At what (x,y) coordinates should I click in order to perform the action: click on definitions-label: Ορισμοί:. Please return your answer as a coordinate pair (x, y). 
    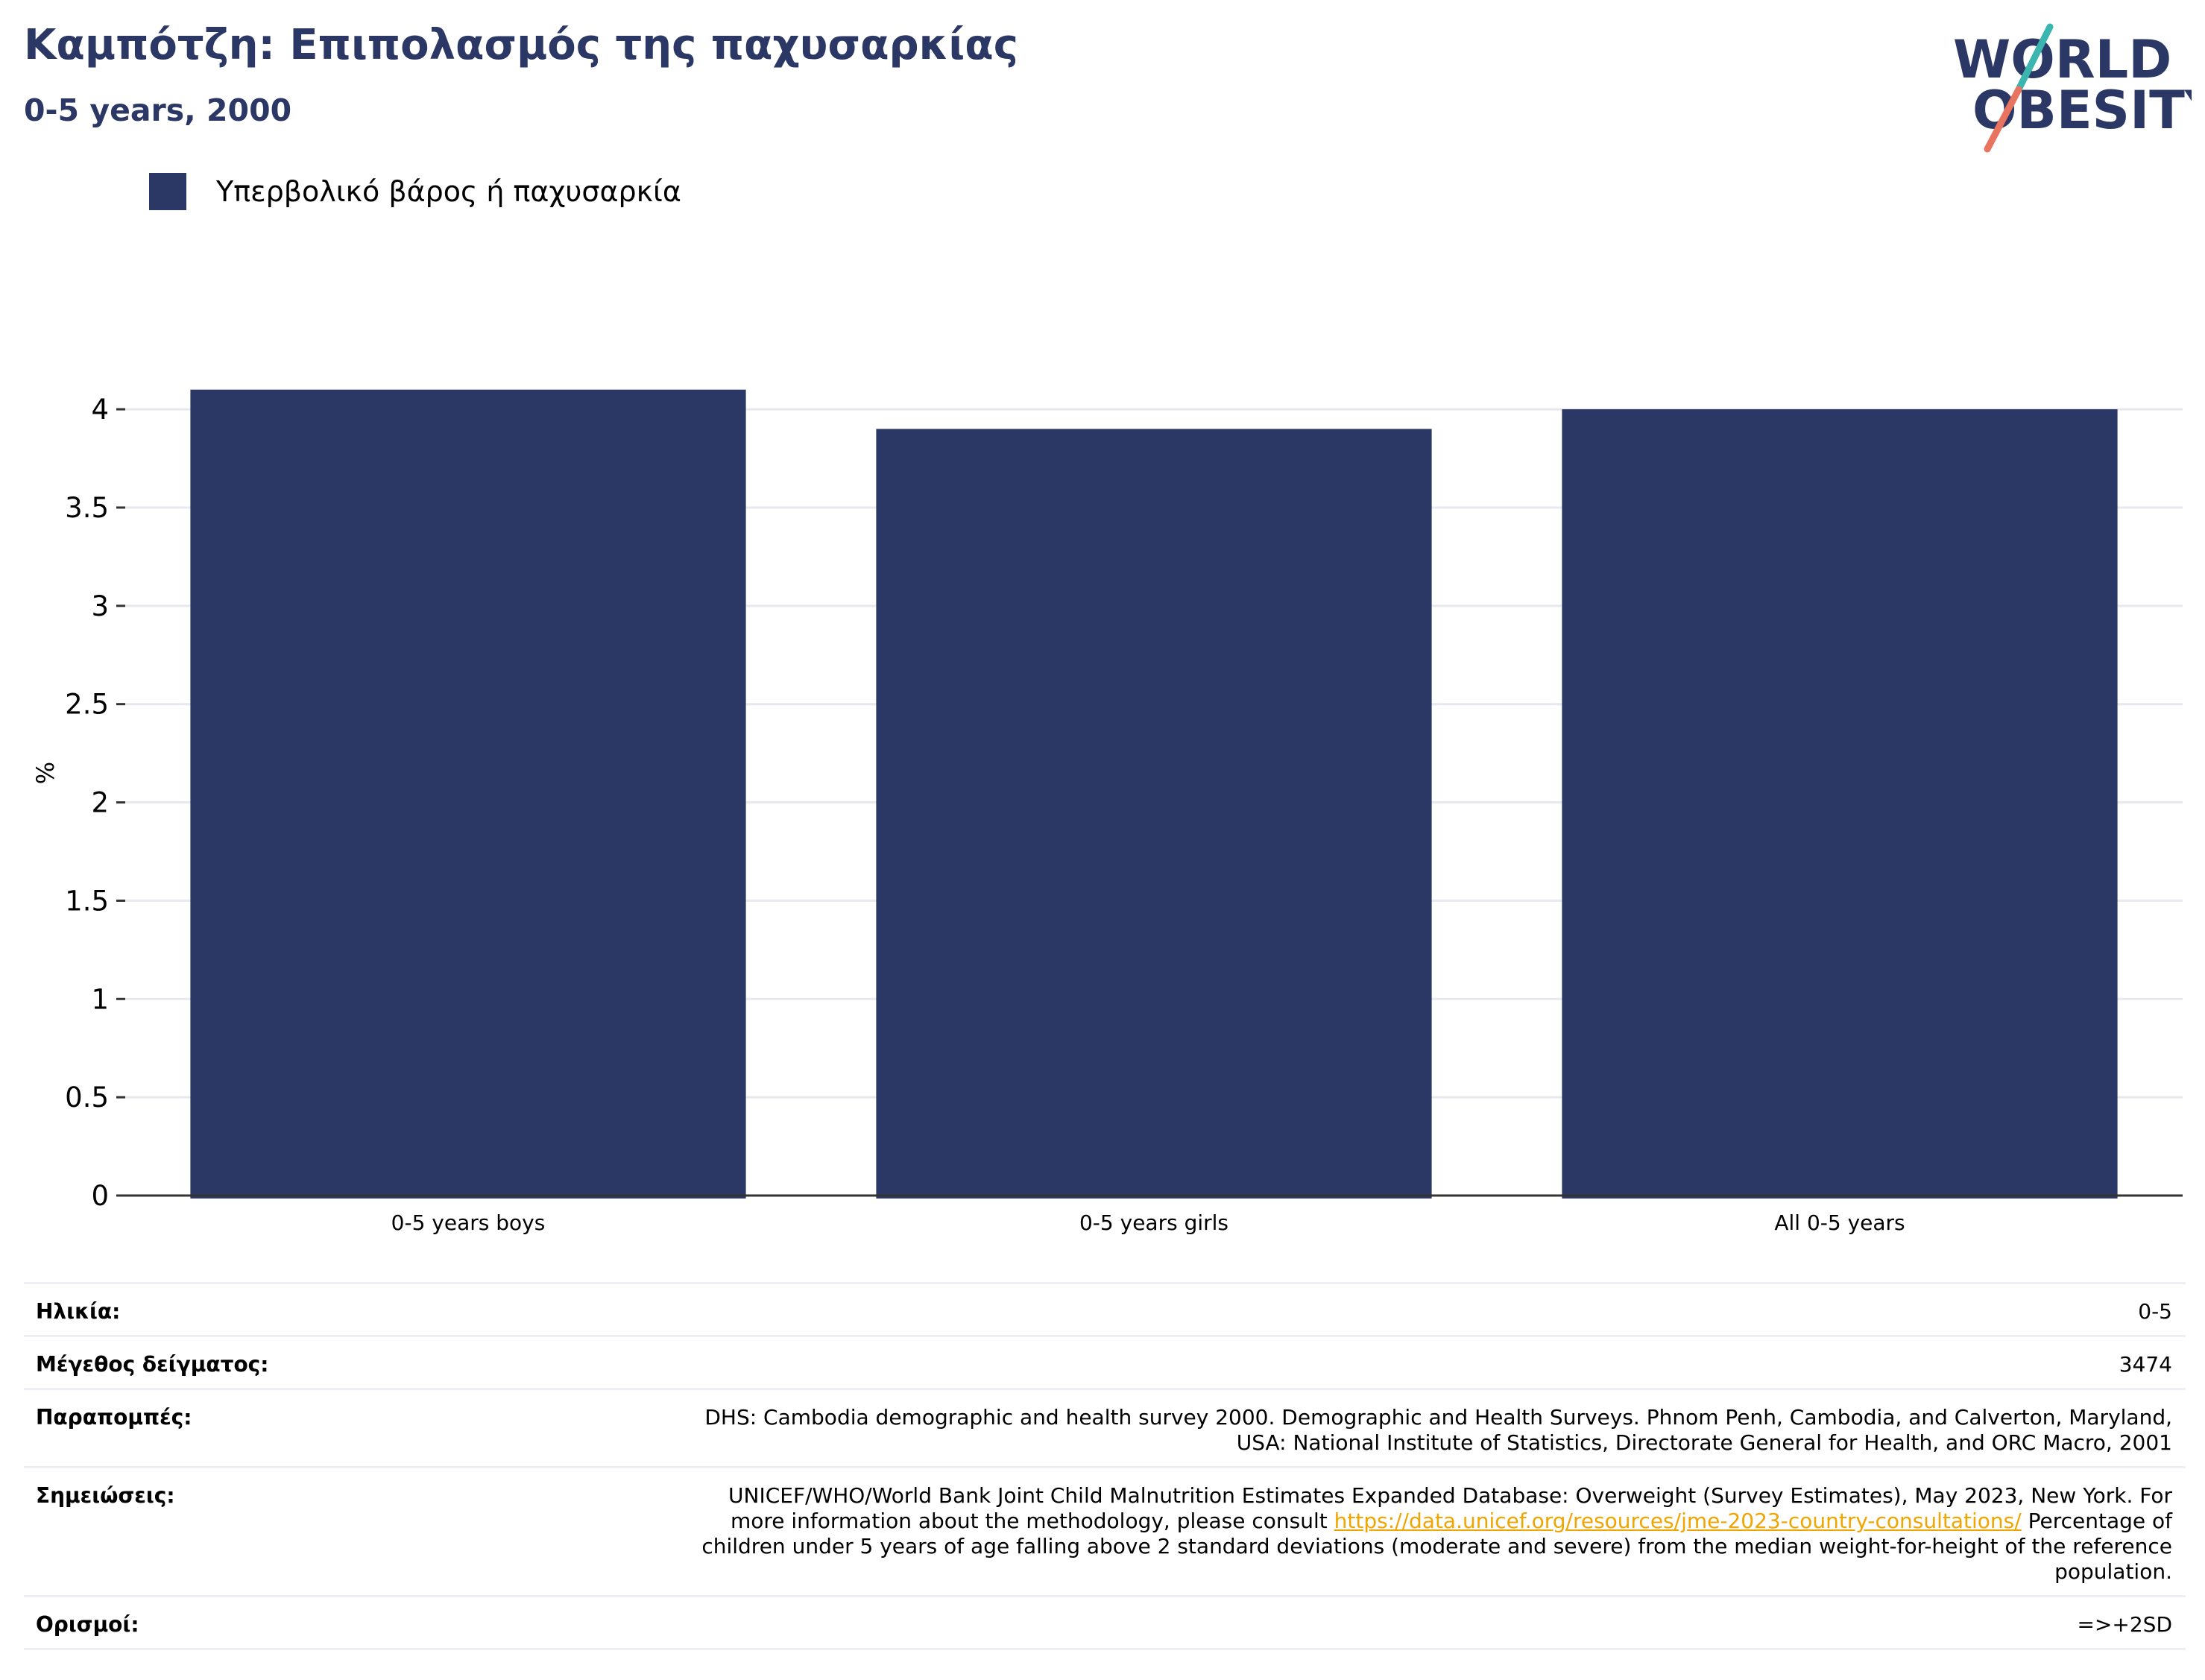
    Looking at the image, I should click on (87, 1624).